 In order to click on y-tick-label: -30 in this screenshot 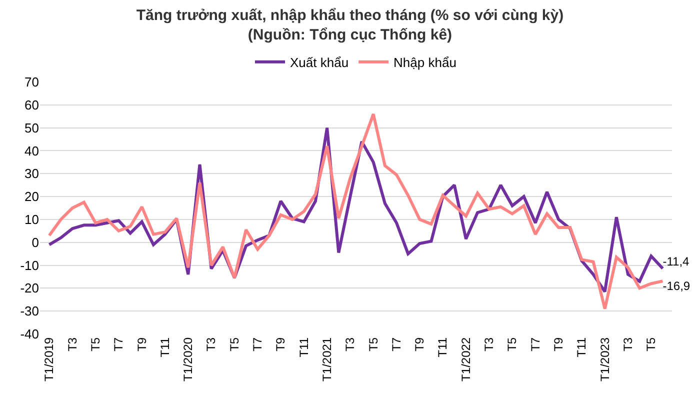, I will do `click(29, 311)`.